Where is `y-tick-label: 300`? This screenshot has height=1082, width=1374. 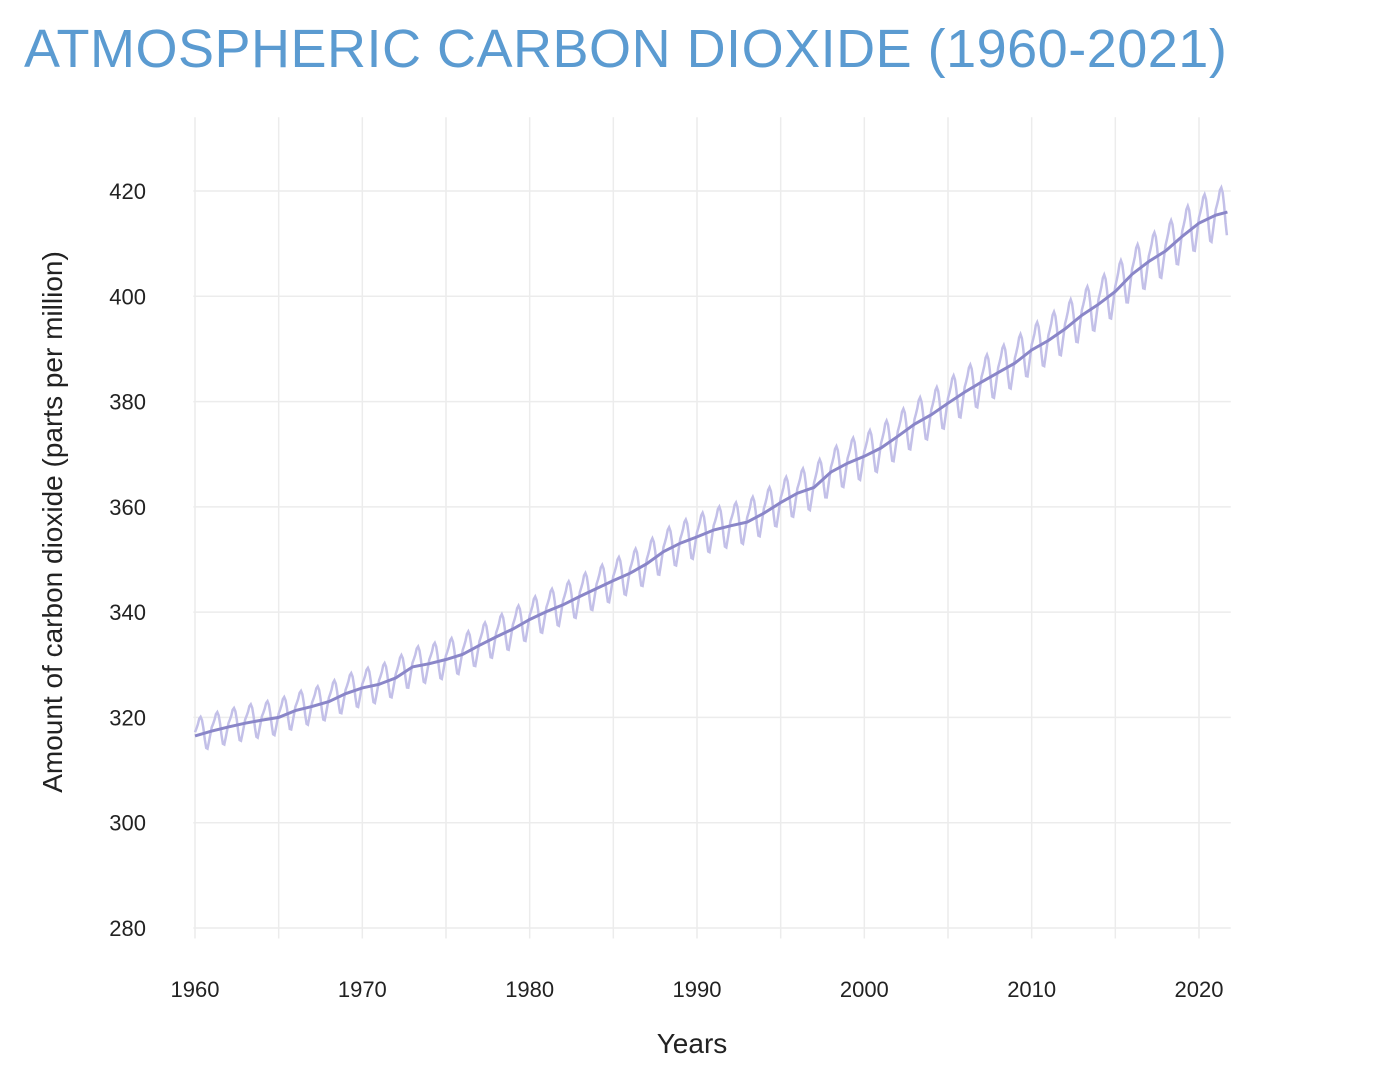 y-tick-label: 300 is located at coordinates (127, 823).